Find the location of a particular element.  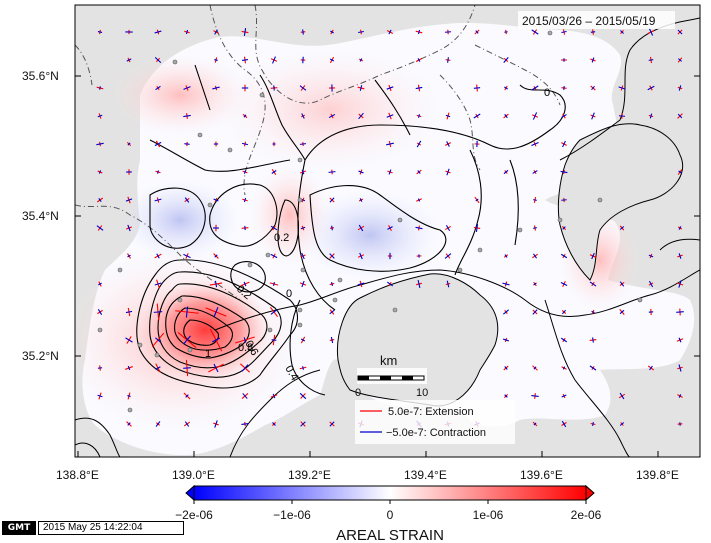

colorbar-tick: 2e-06 is located at coordinates (586, 515).